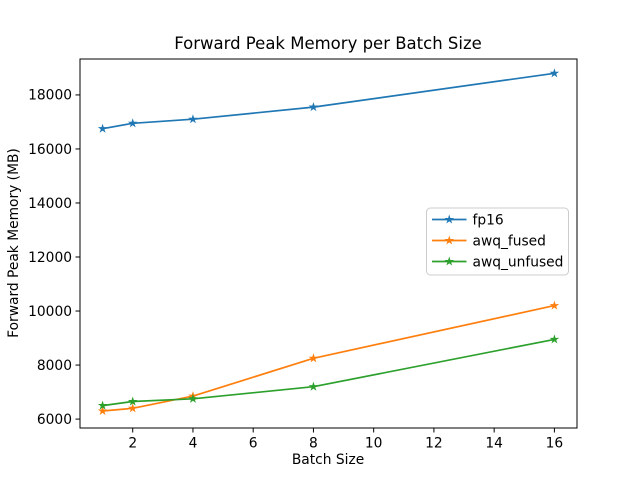  I want to click on y-tick-label: 8000, so click(54, 366).